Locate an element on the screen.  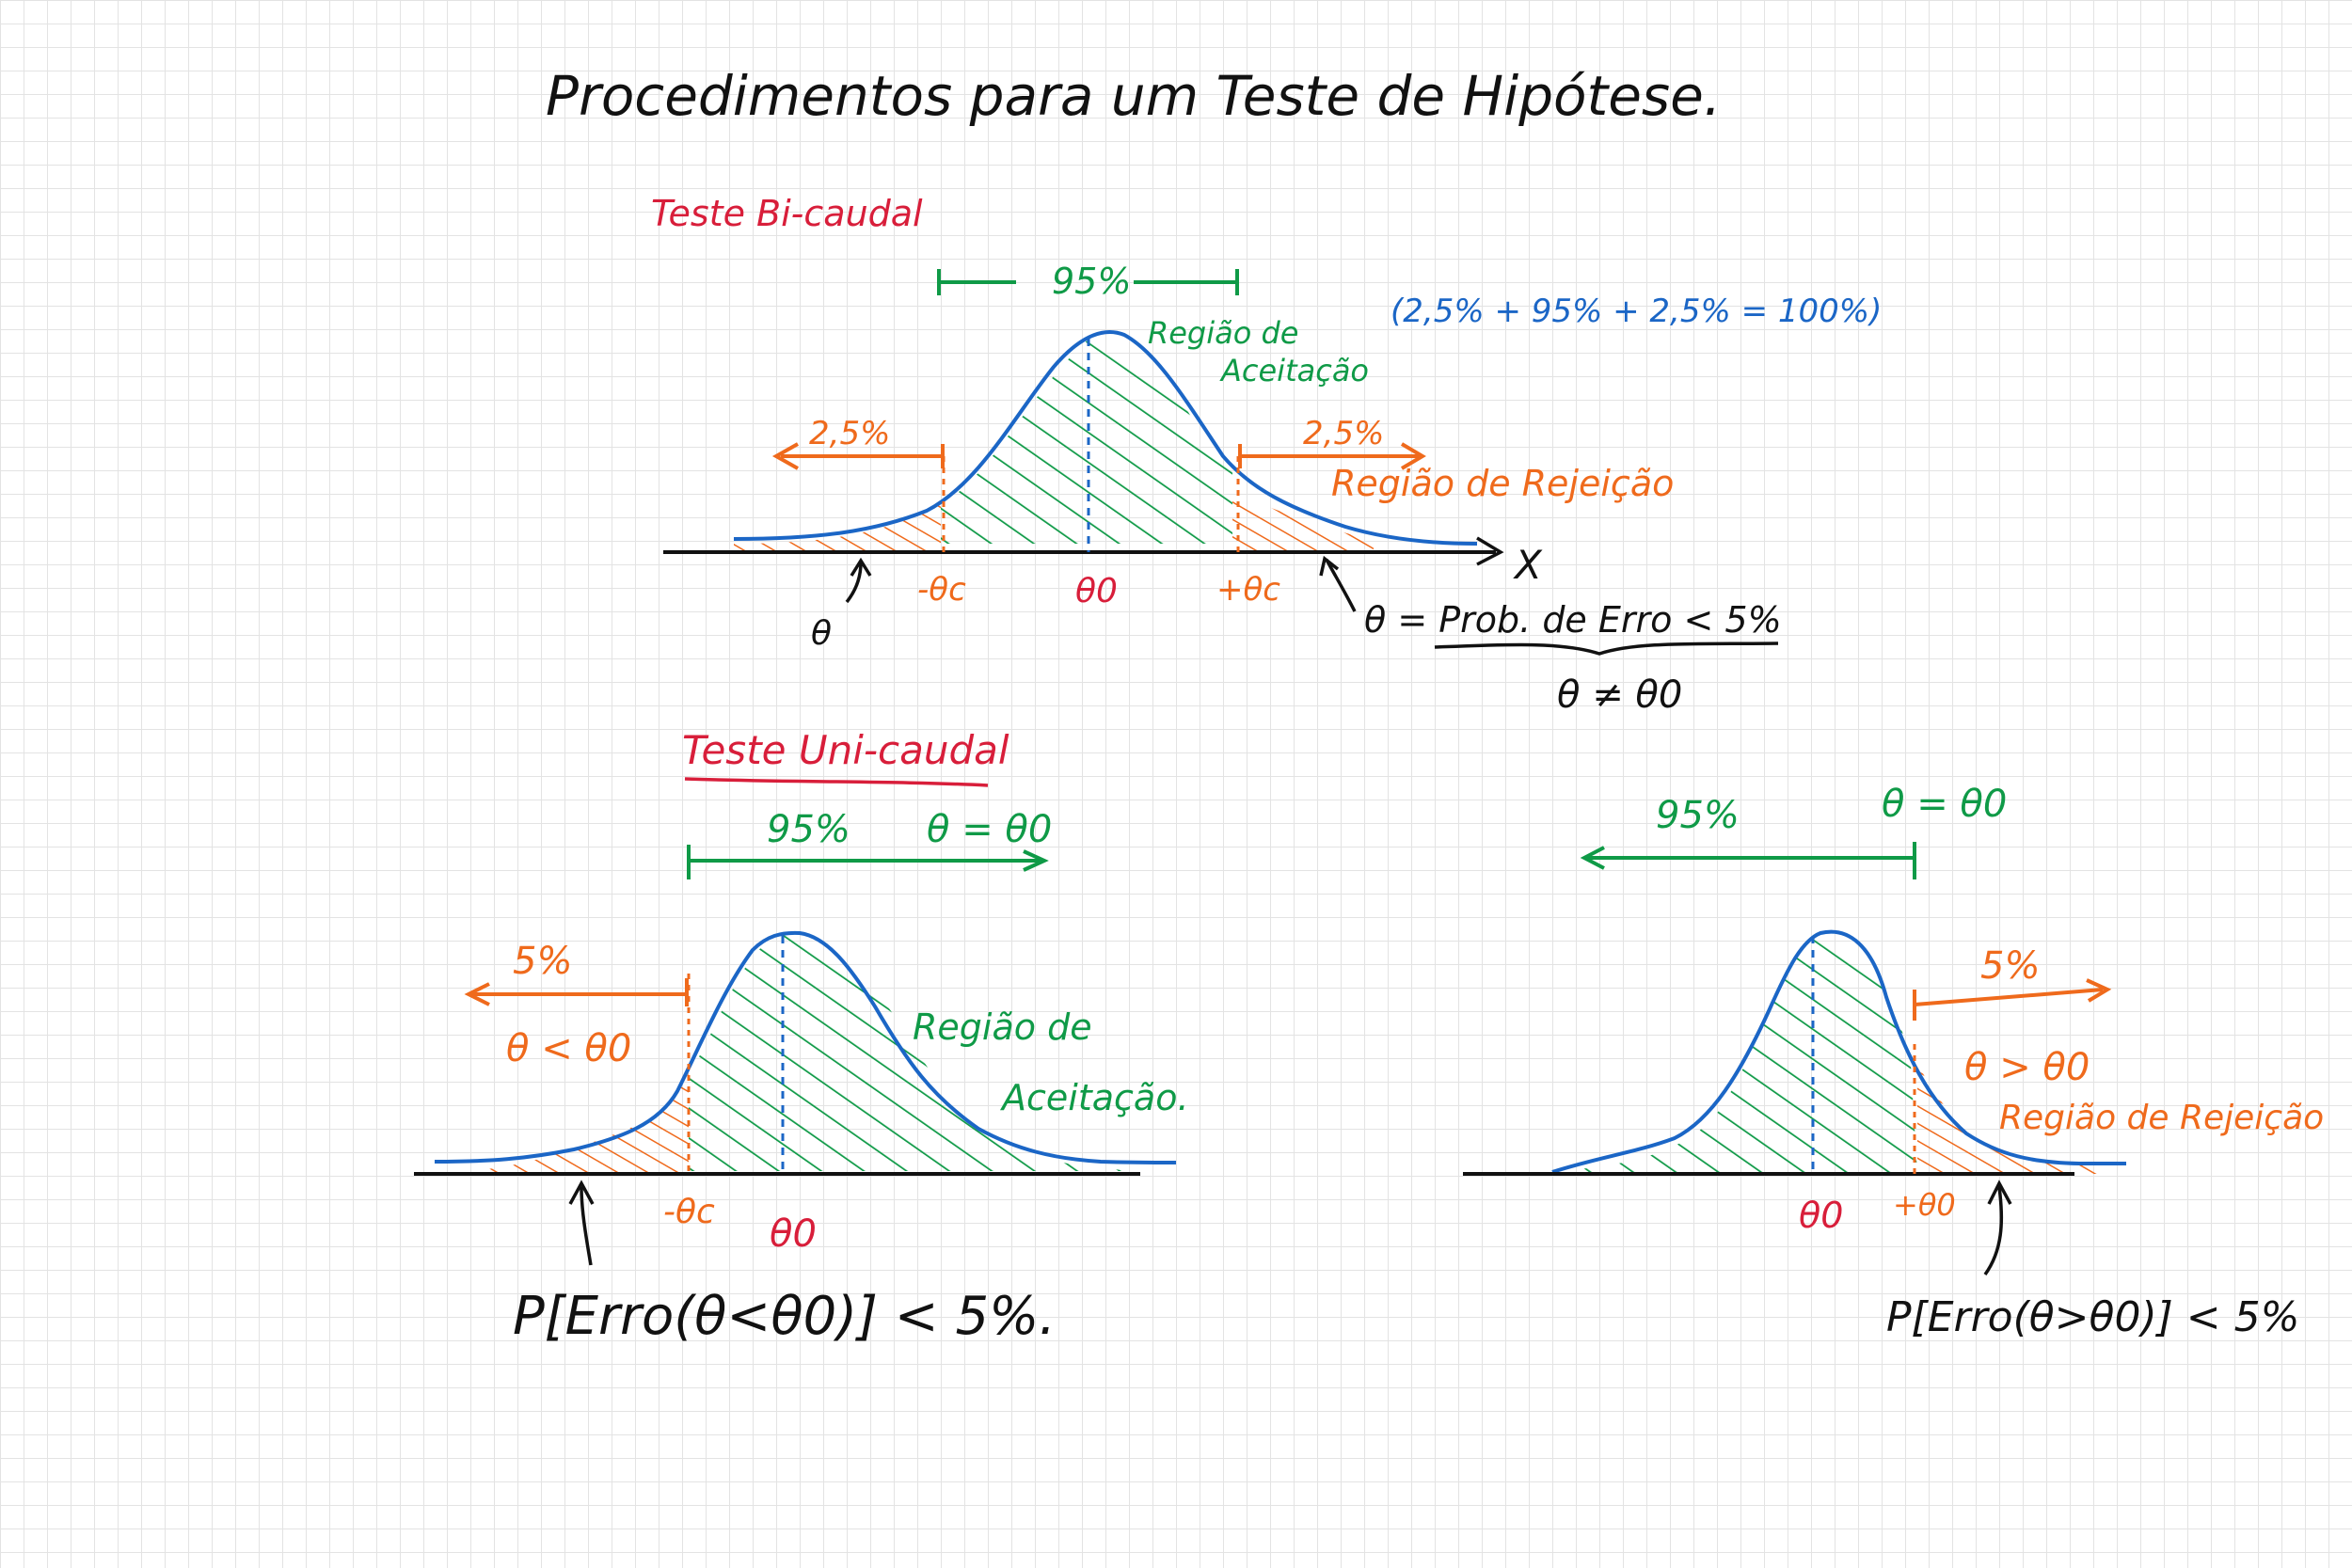
unicaudal-right-error-prob: P[Erro(θ>θ0)] < 5% is located at coordinates (2092, 1317).